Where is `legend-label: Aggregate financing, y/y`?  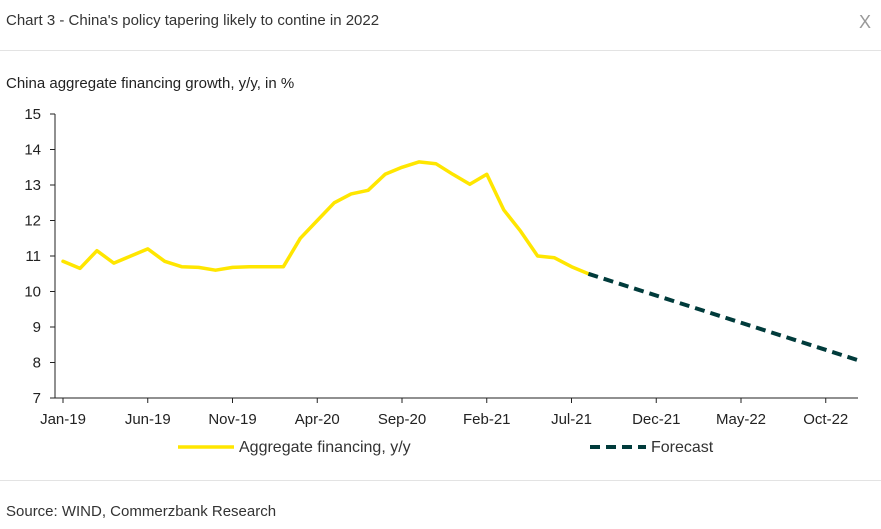
legend-label: Aggregate financing, y/y is located at coordinates (325, 447).